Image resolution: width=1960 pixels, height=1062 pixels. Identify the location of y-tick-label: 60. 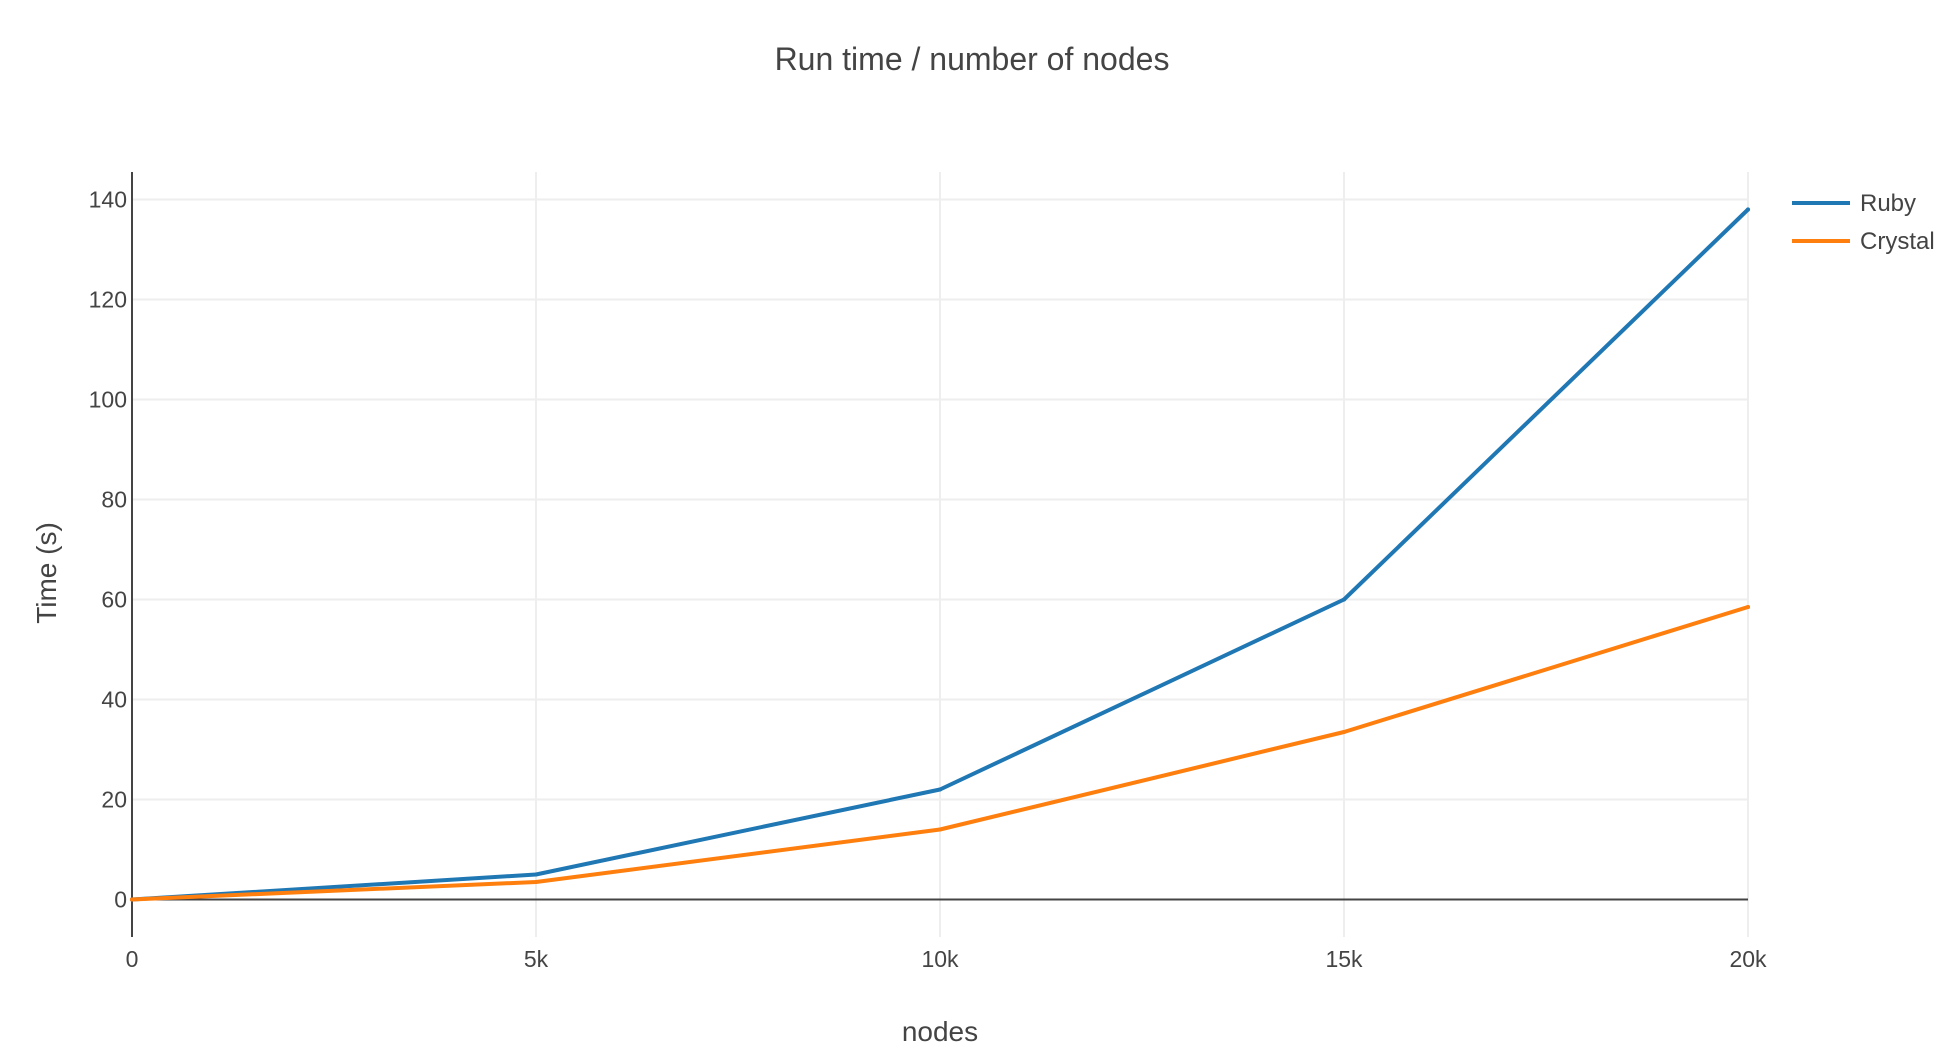
(114, 600).